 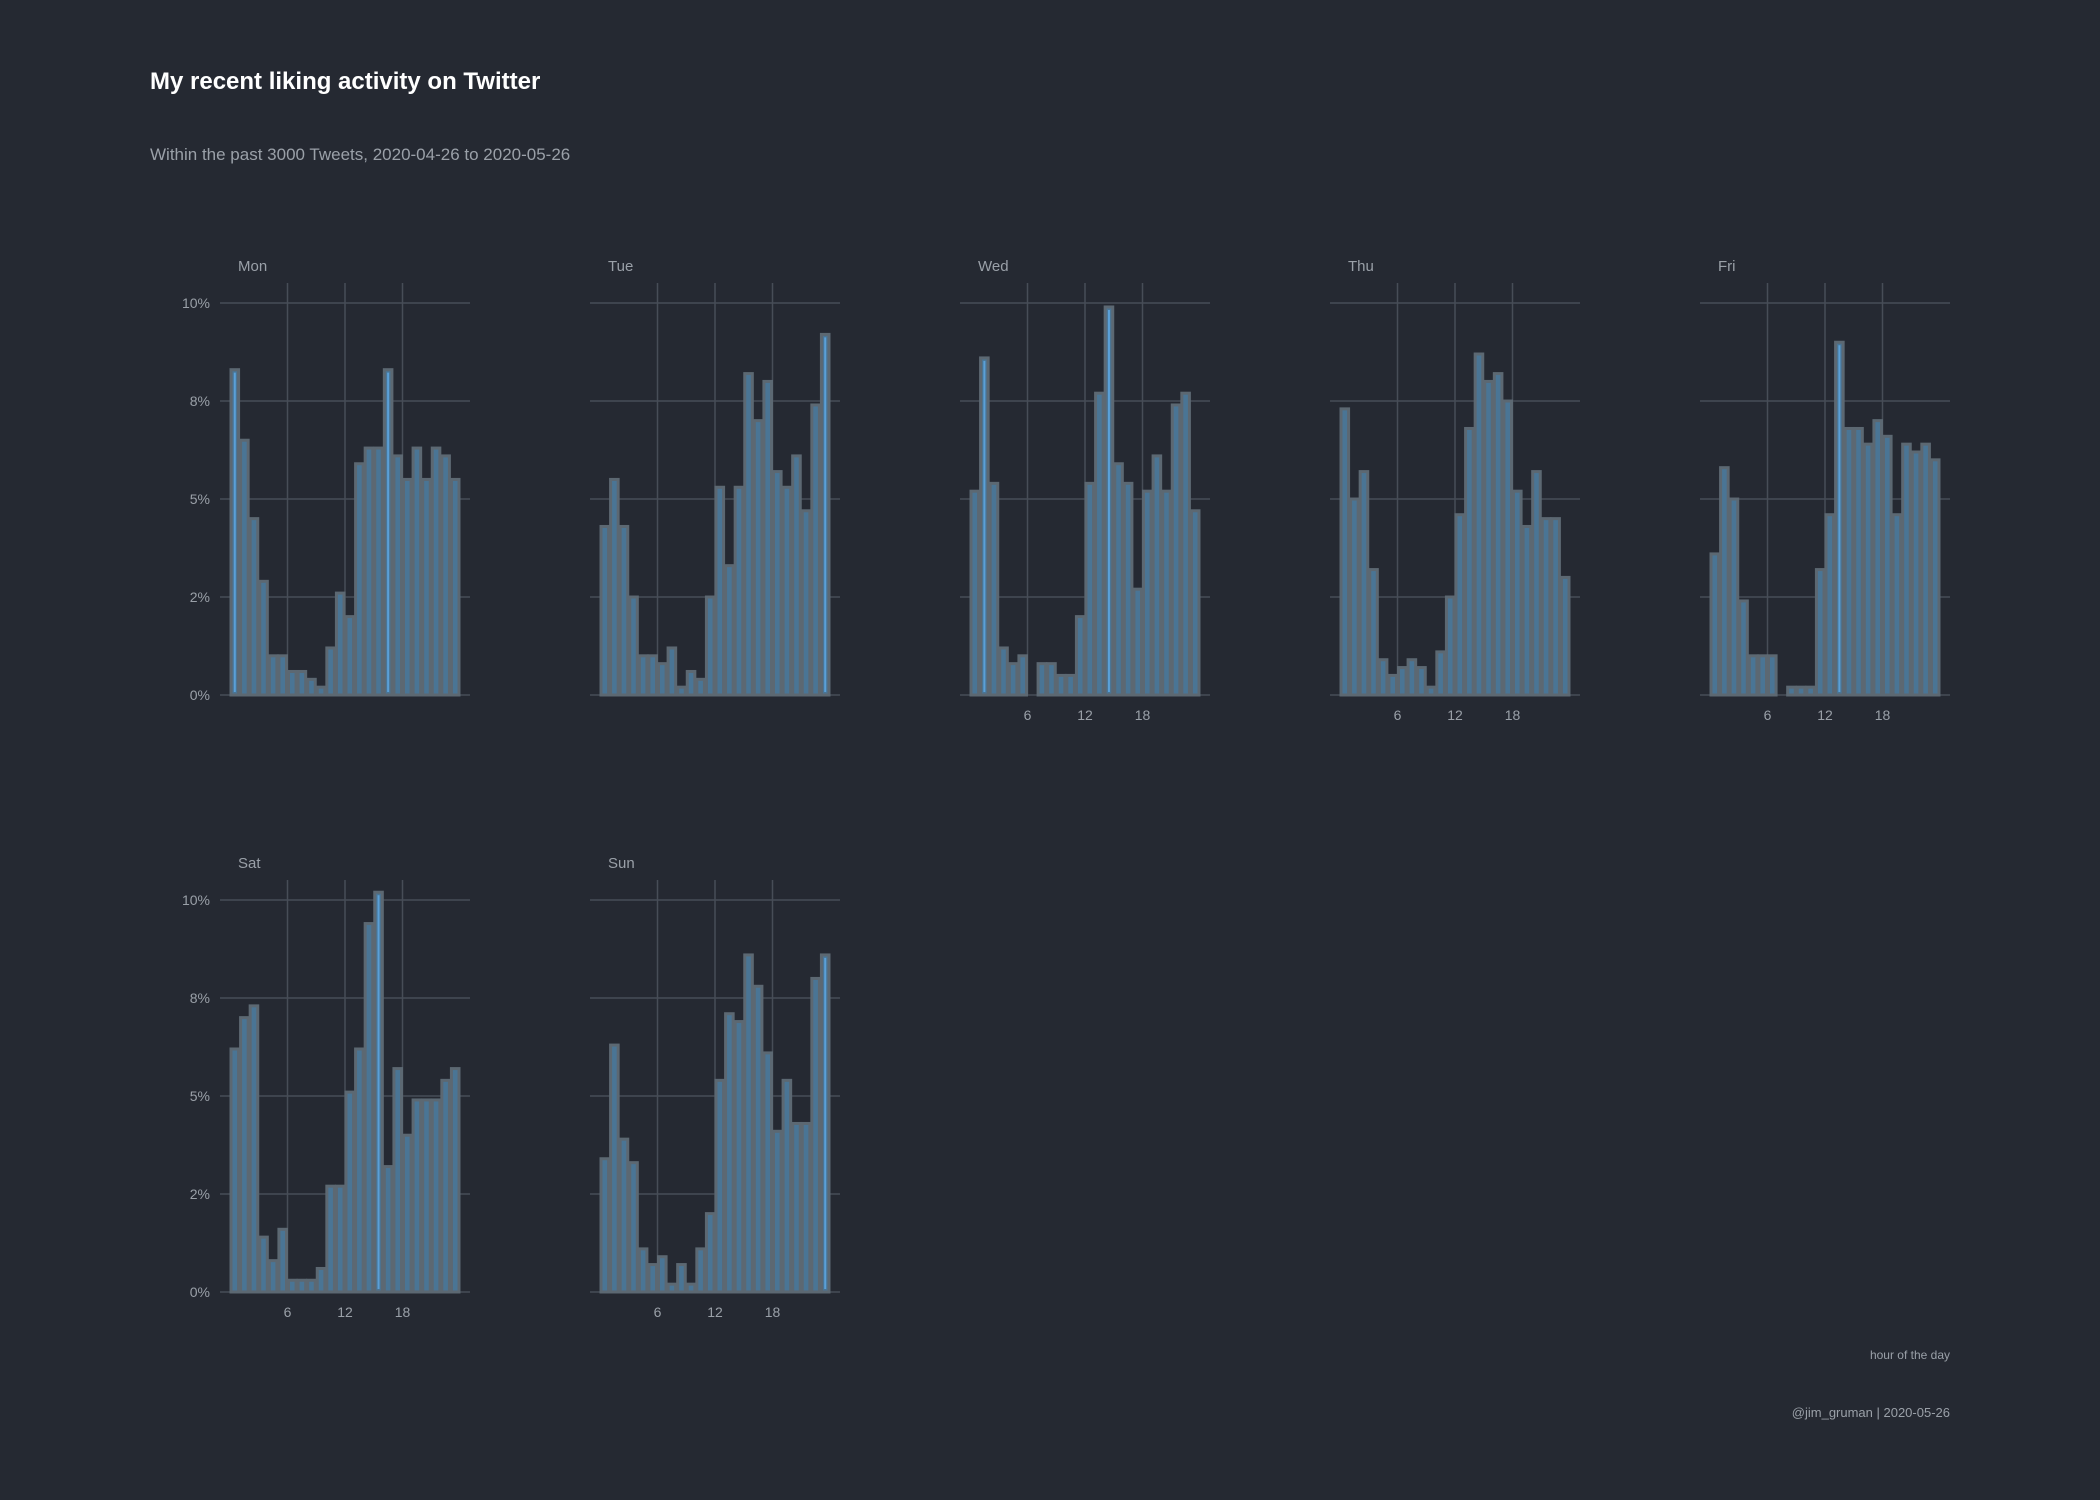 What do you see at coordinates (1768, 715) in the screenshot?
I see `x-tick-label: 6` at bounding box center [1768, 715].